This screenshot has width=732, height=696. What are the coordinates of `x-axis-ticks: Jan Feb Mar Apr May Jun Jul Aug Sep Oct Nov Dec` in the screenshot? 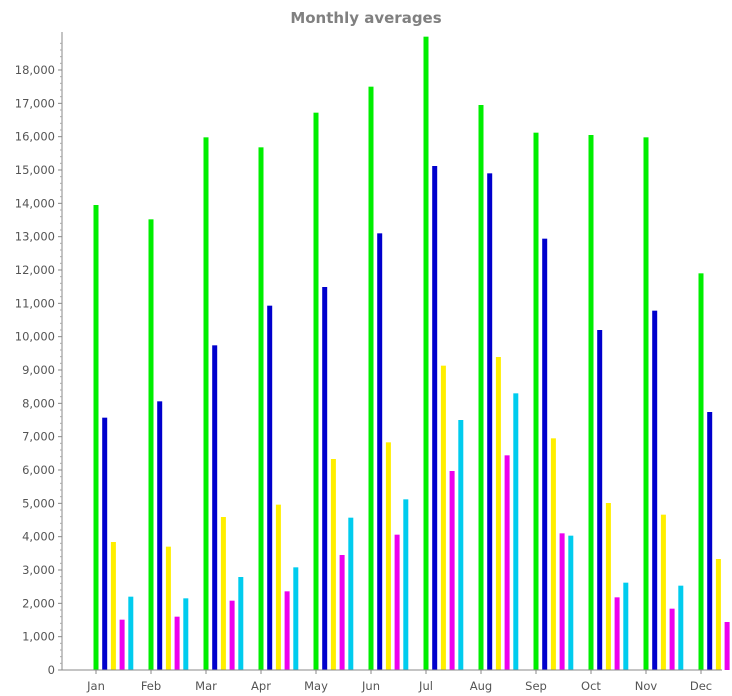 It's located at (399, 681).